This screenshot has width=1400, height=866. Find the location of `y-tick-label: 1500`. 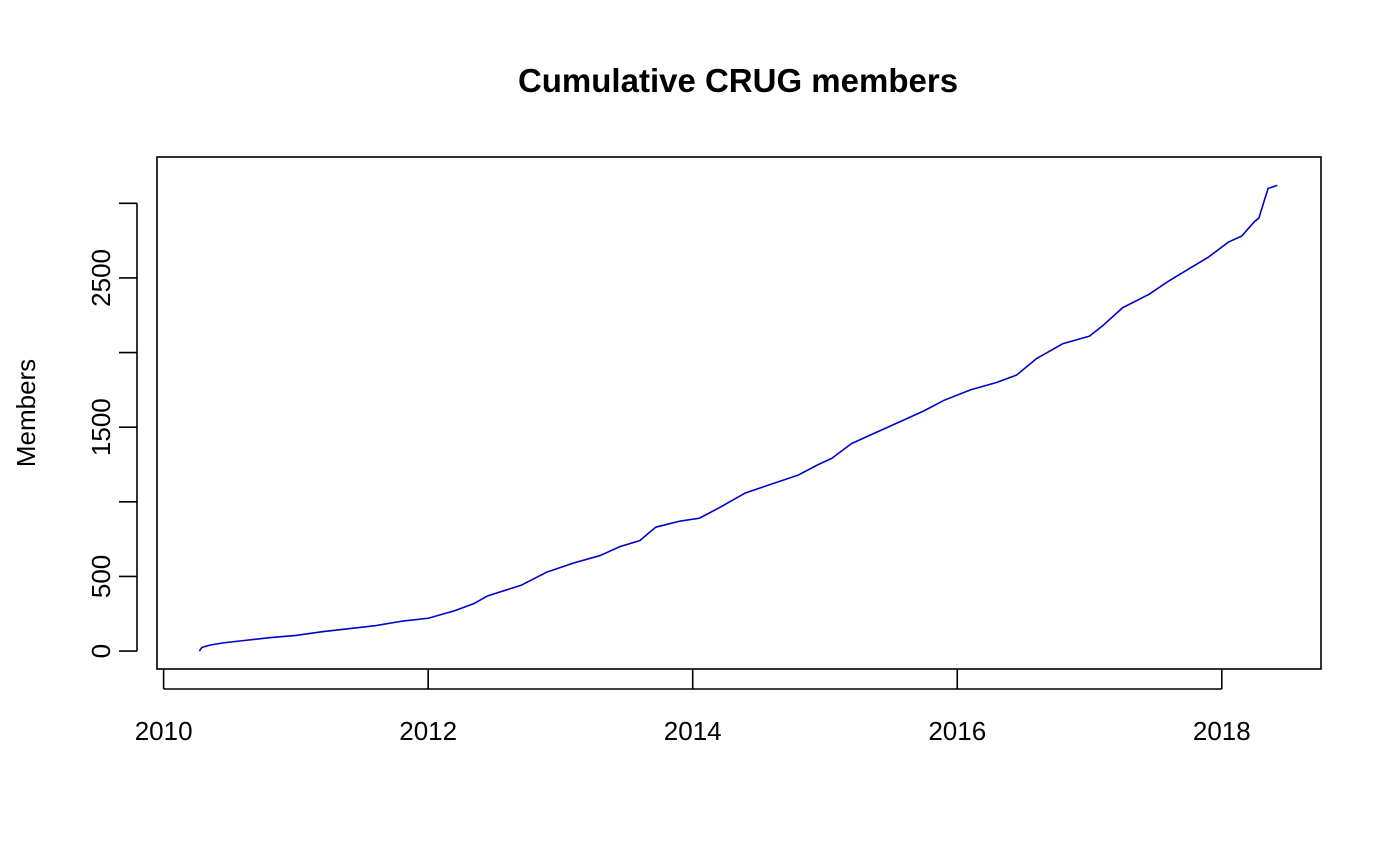

y-tick-label: 1500 is located at coordinates (101, 427).